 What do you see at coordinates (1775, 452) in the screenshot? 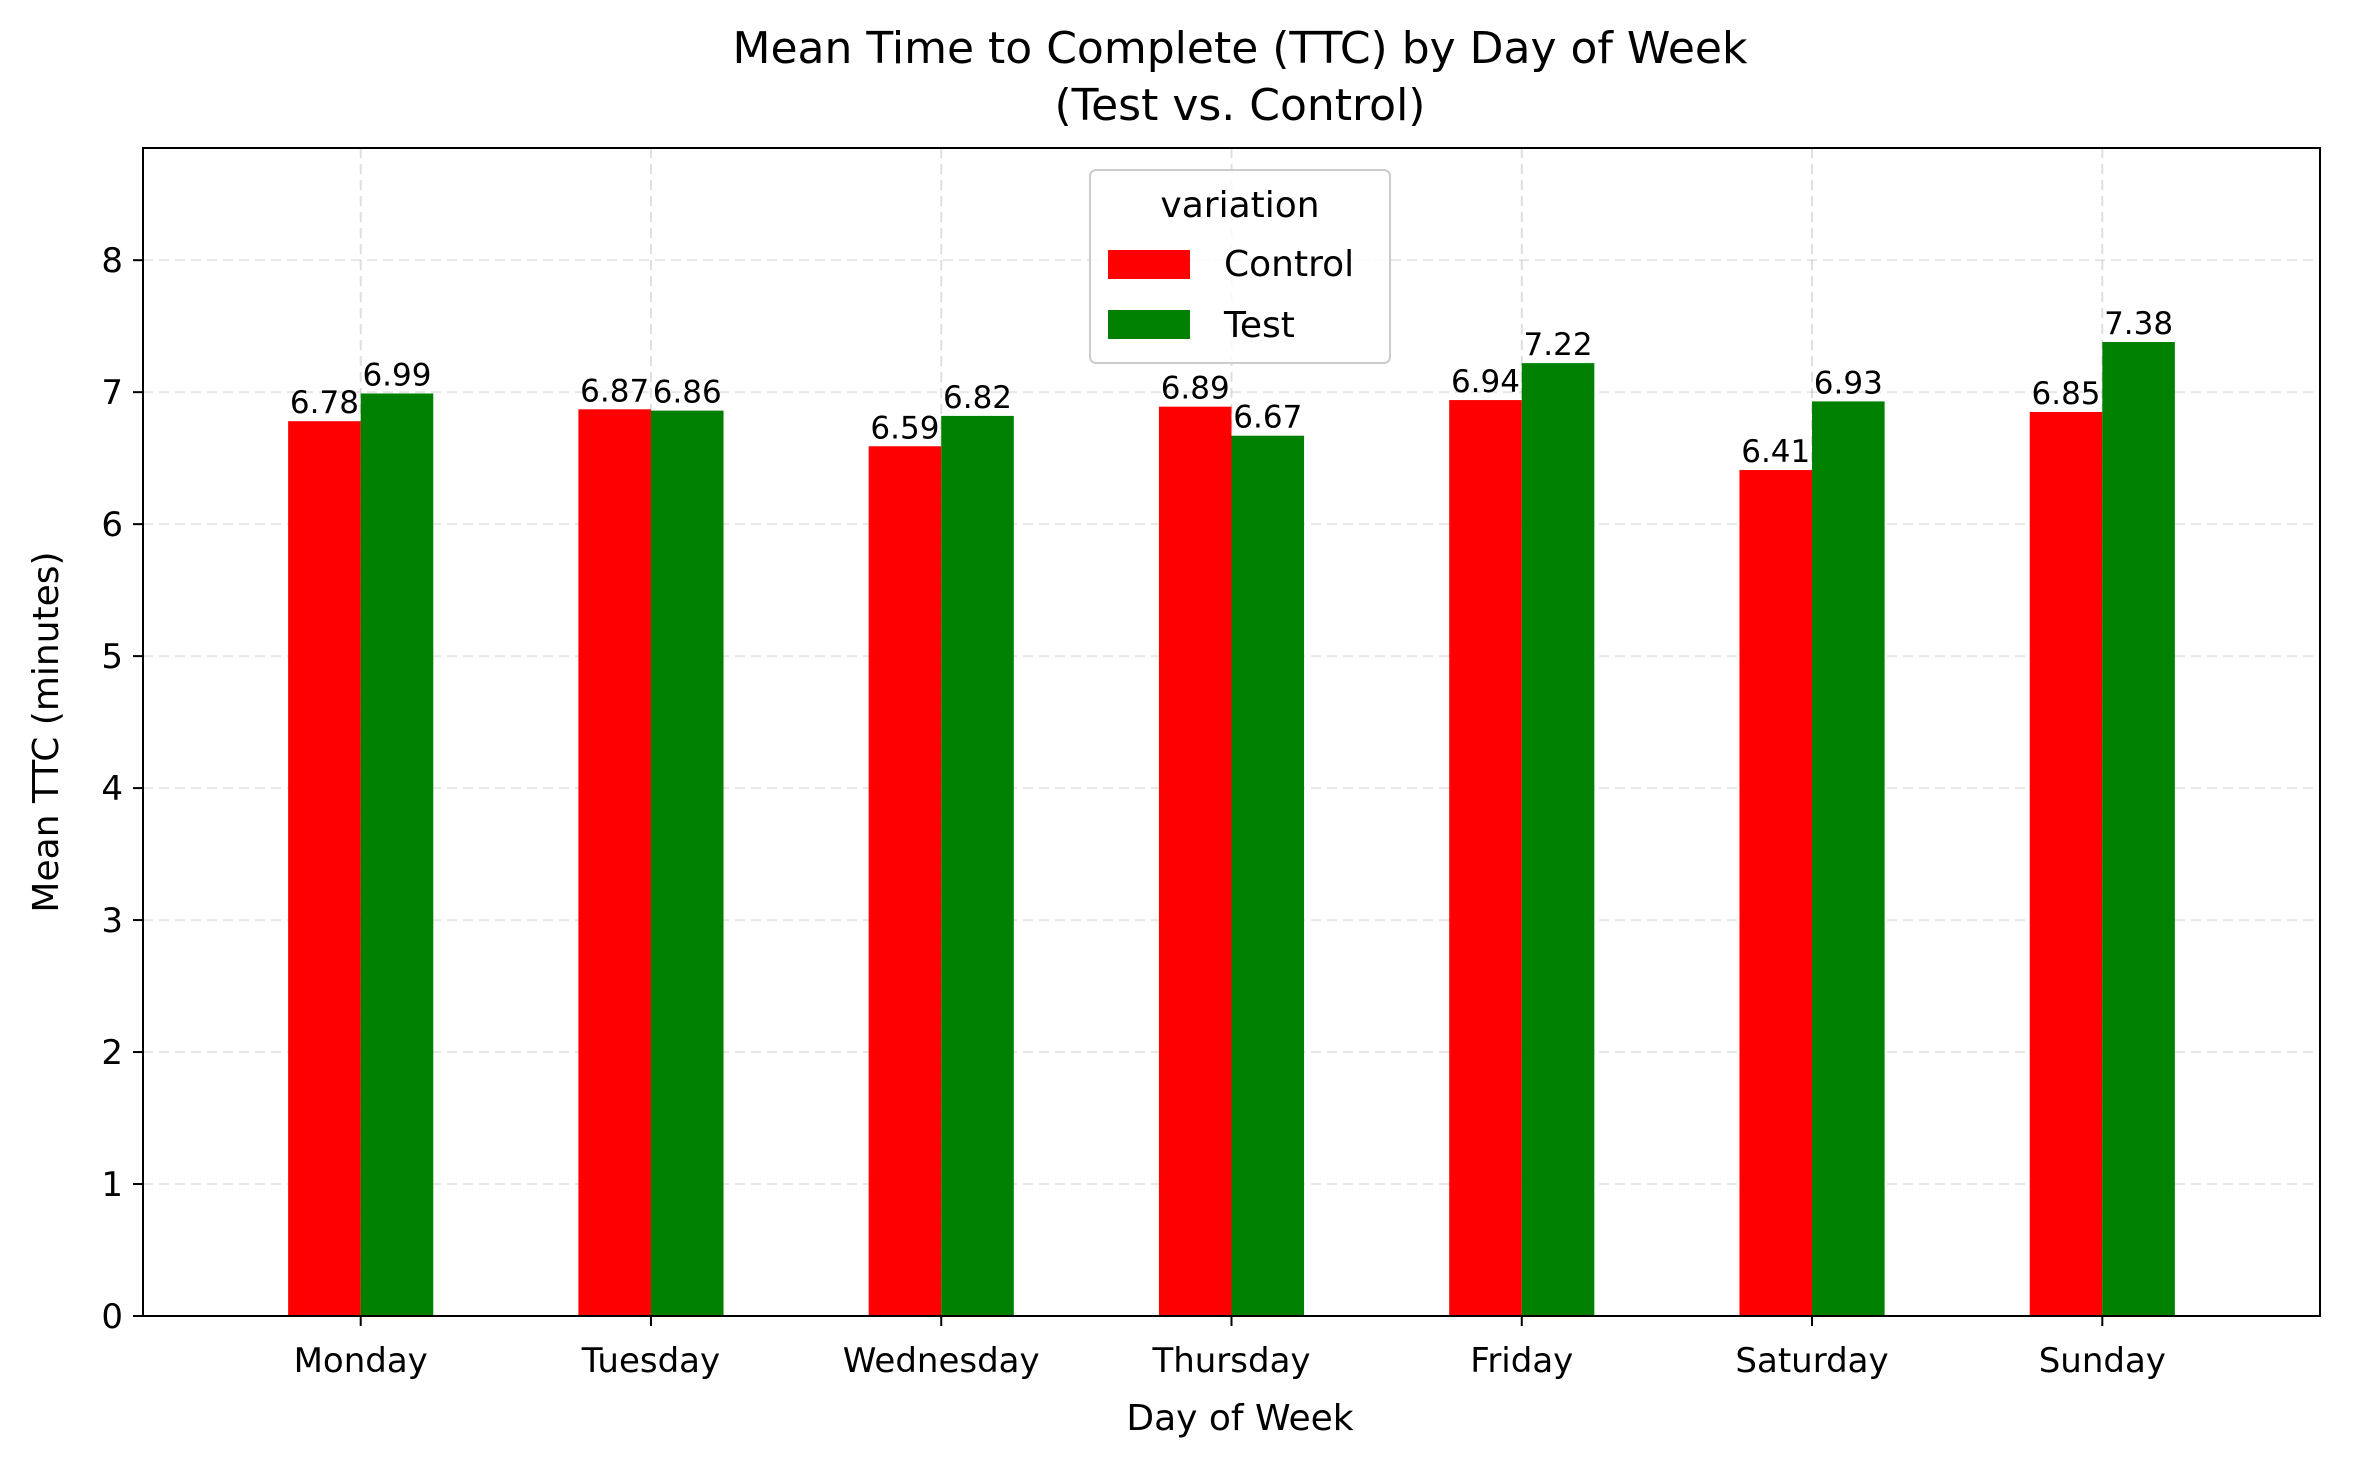
I see `bar-value-label-control: 6.41` at bounding box center [1775, 452].